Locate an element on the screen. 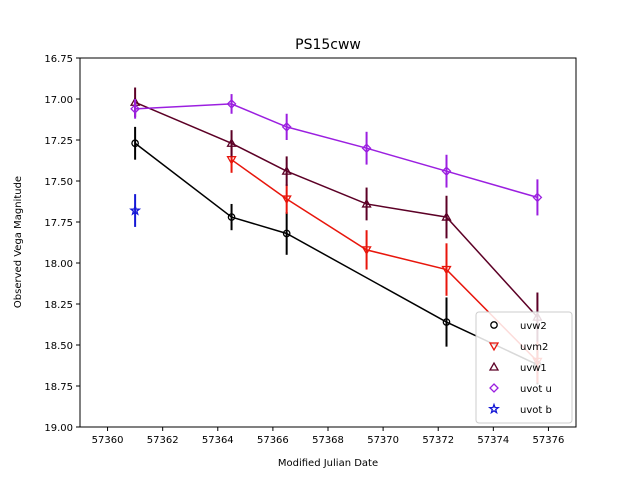 Image resolution: width=640 pixels, height=480 pixels. y-axis-label: Observed Vega Magnitude is located at coordinates (18, 242).